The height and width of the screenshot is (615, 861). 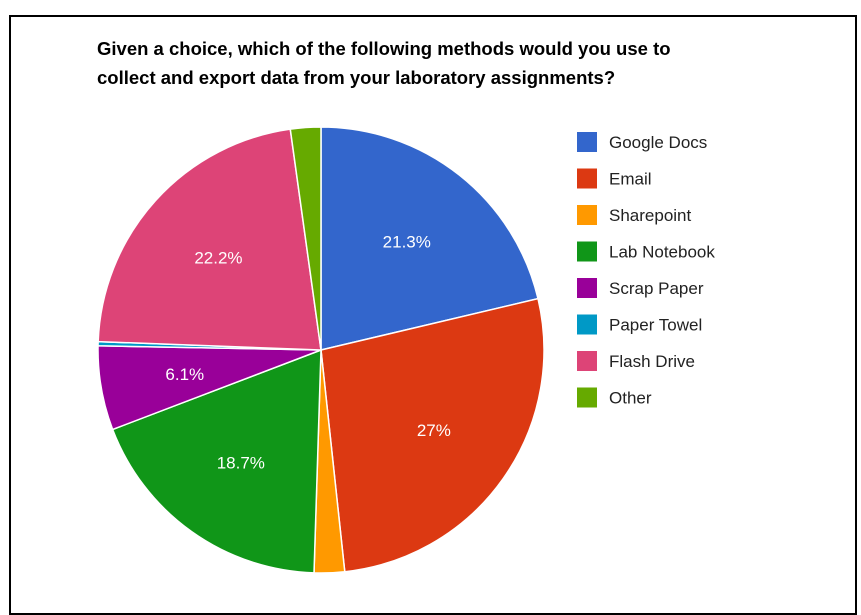 I want to click on legend-label-scrap-paper: Scrap Paper, so click(x=656, y=288).